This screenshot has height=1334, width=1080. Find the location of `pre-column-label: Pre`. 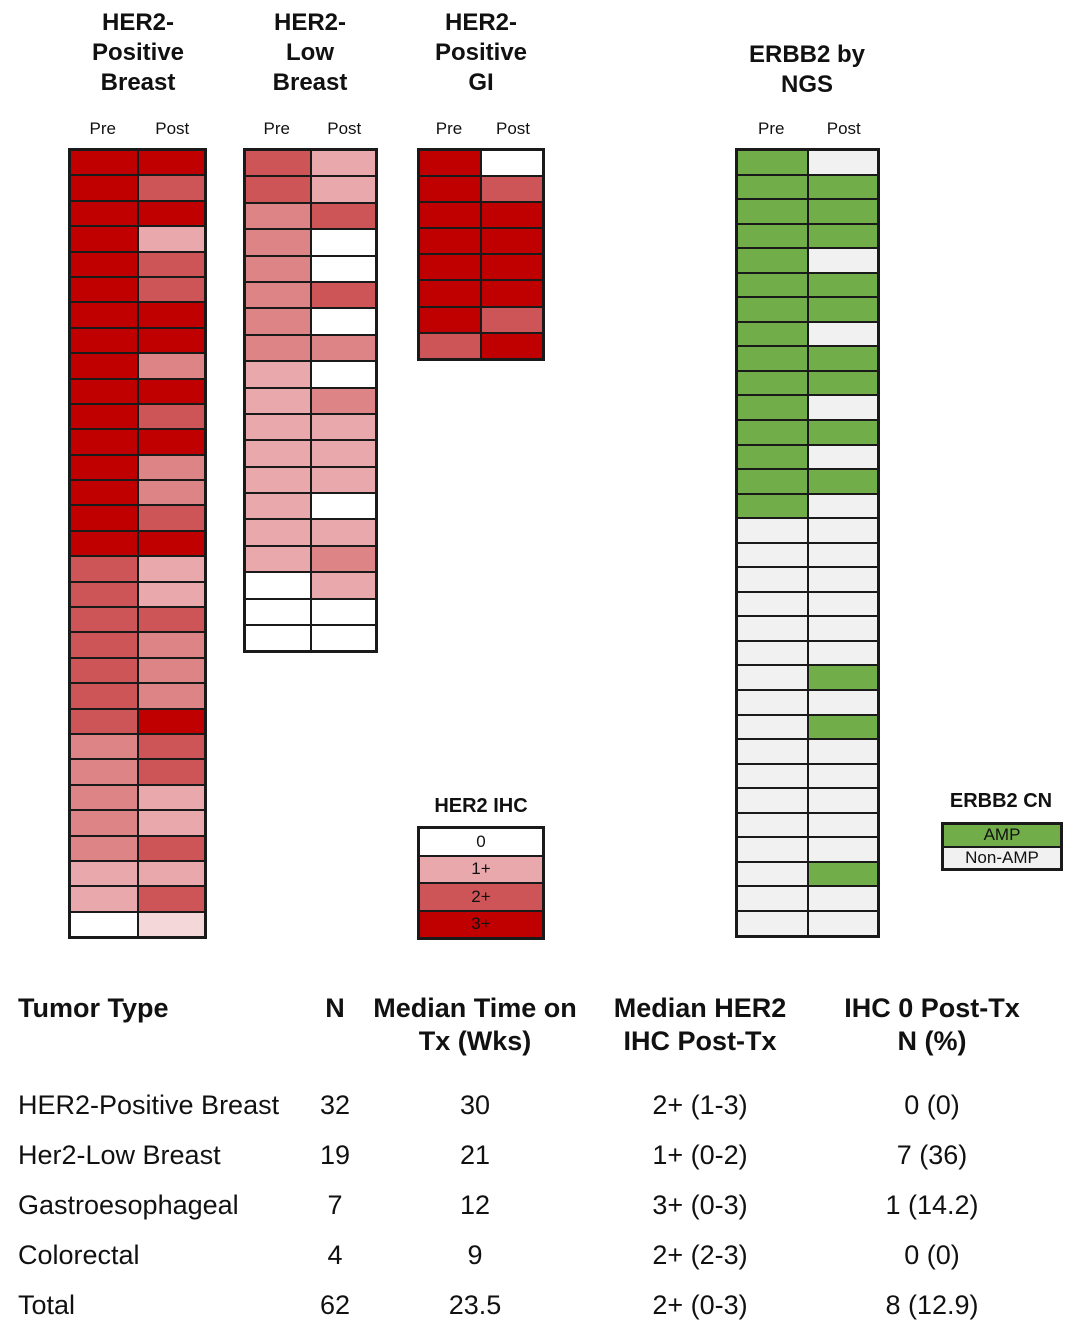

pre-column-label: Pre is located at coordinates (102, 128).